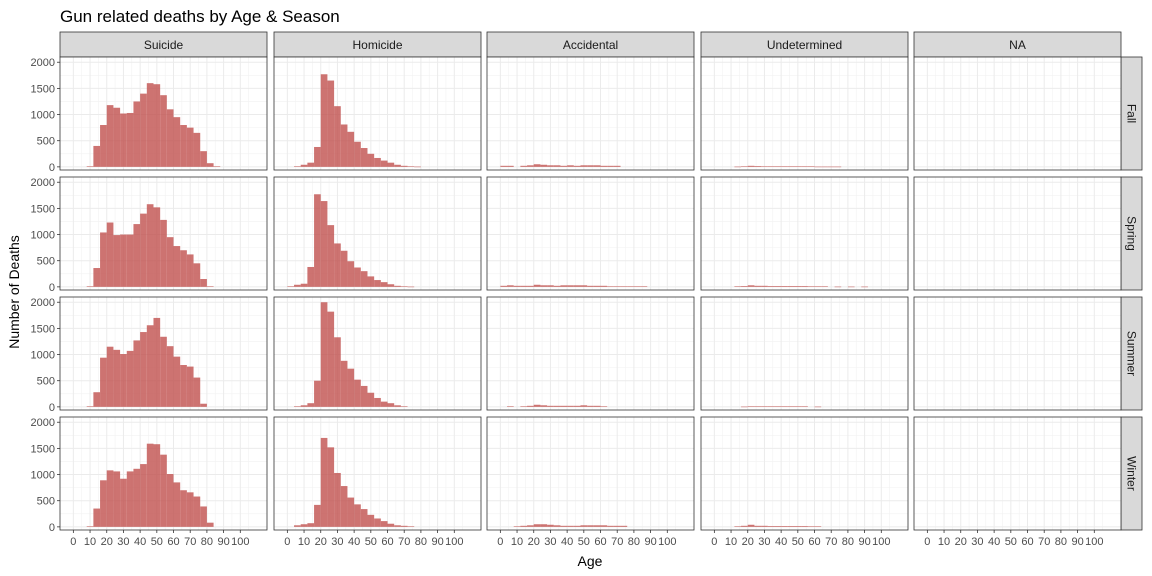 The width and height of the screenshot is (1152, 576). What do you see at coordinates (804, 233) in the screenshot?
I see `panel-spring-undetermined` at bounding box center [804, 233].